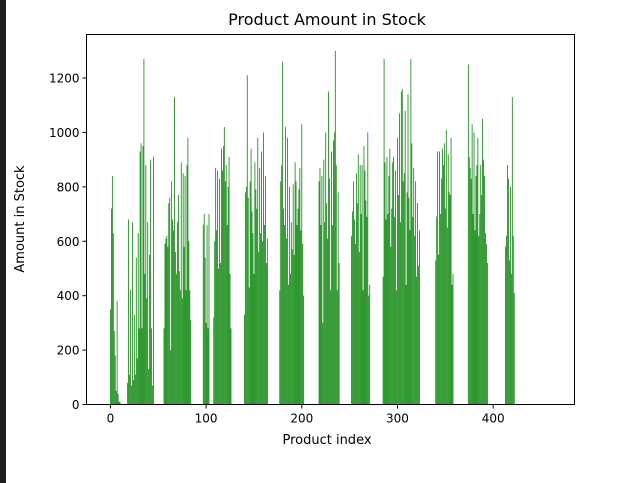 This screenshot has width=627, height=483. Describe the element at coordinates (68, 242) in the screenshot. I see `y-axis: 0 200 400 600 800 1000 1200` at that location.